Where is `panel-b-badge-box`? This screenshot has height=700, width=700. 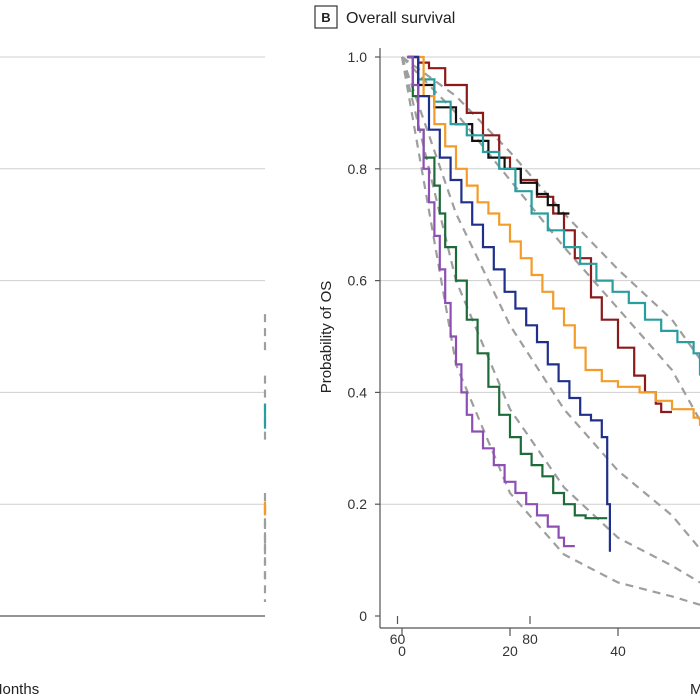 panel-b-badge-box is located at coordinates (326, 17).